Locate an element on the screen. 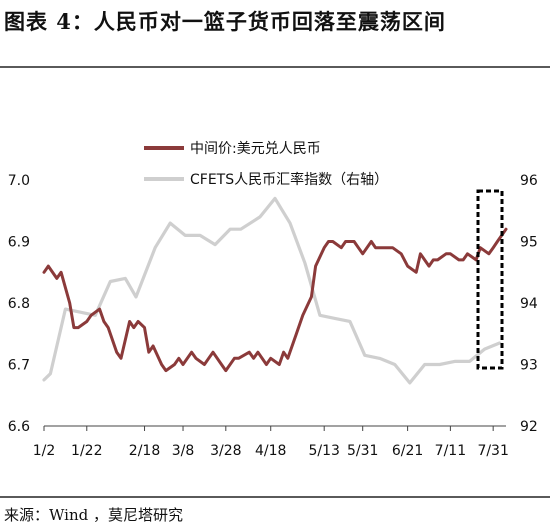 The height and width of the screenshot is (530, 550). y-left-tick-label: 6.8 is located at coordinates (19, 304).